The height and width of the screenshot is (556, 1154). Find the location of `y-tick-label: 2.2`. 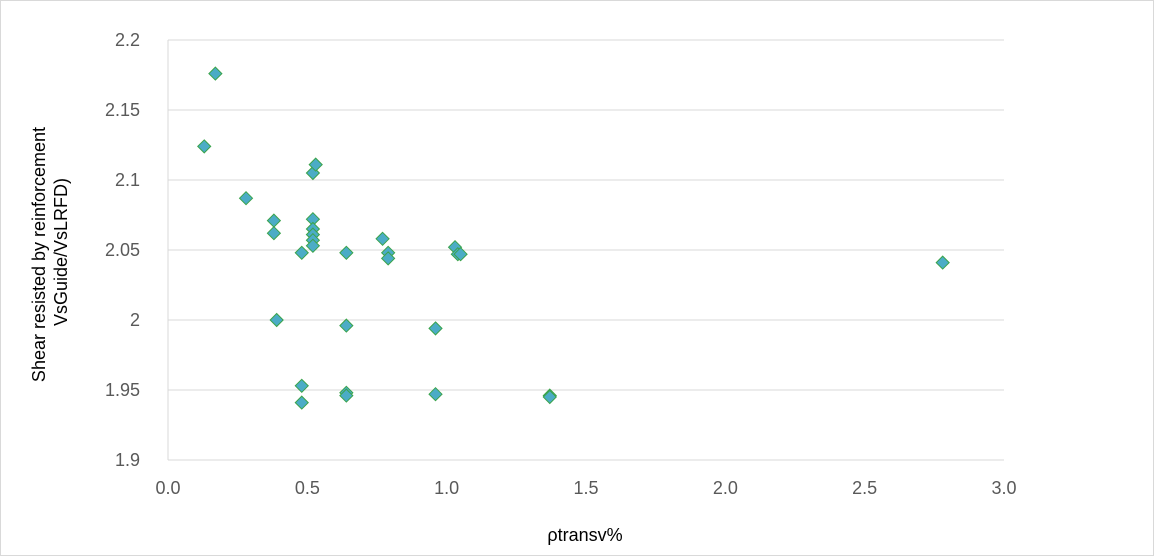

y-tick-label: 2.2 is located at coordinates (127, 40).